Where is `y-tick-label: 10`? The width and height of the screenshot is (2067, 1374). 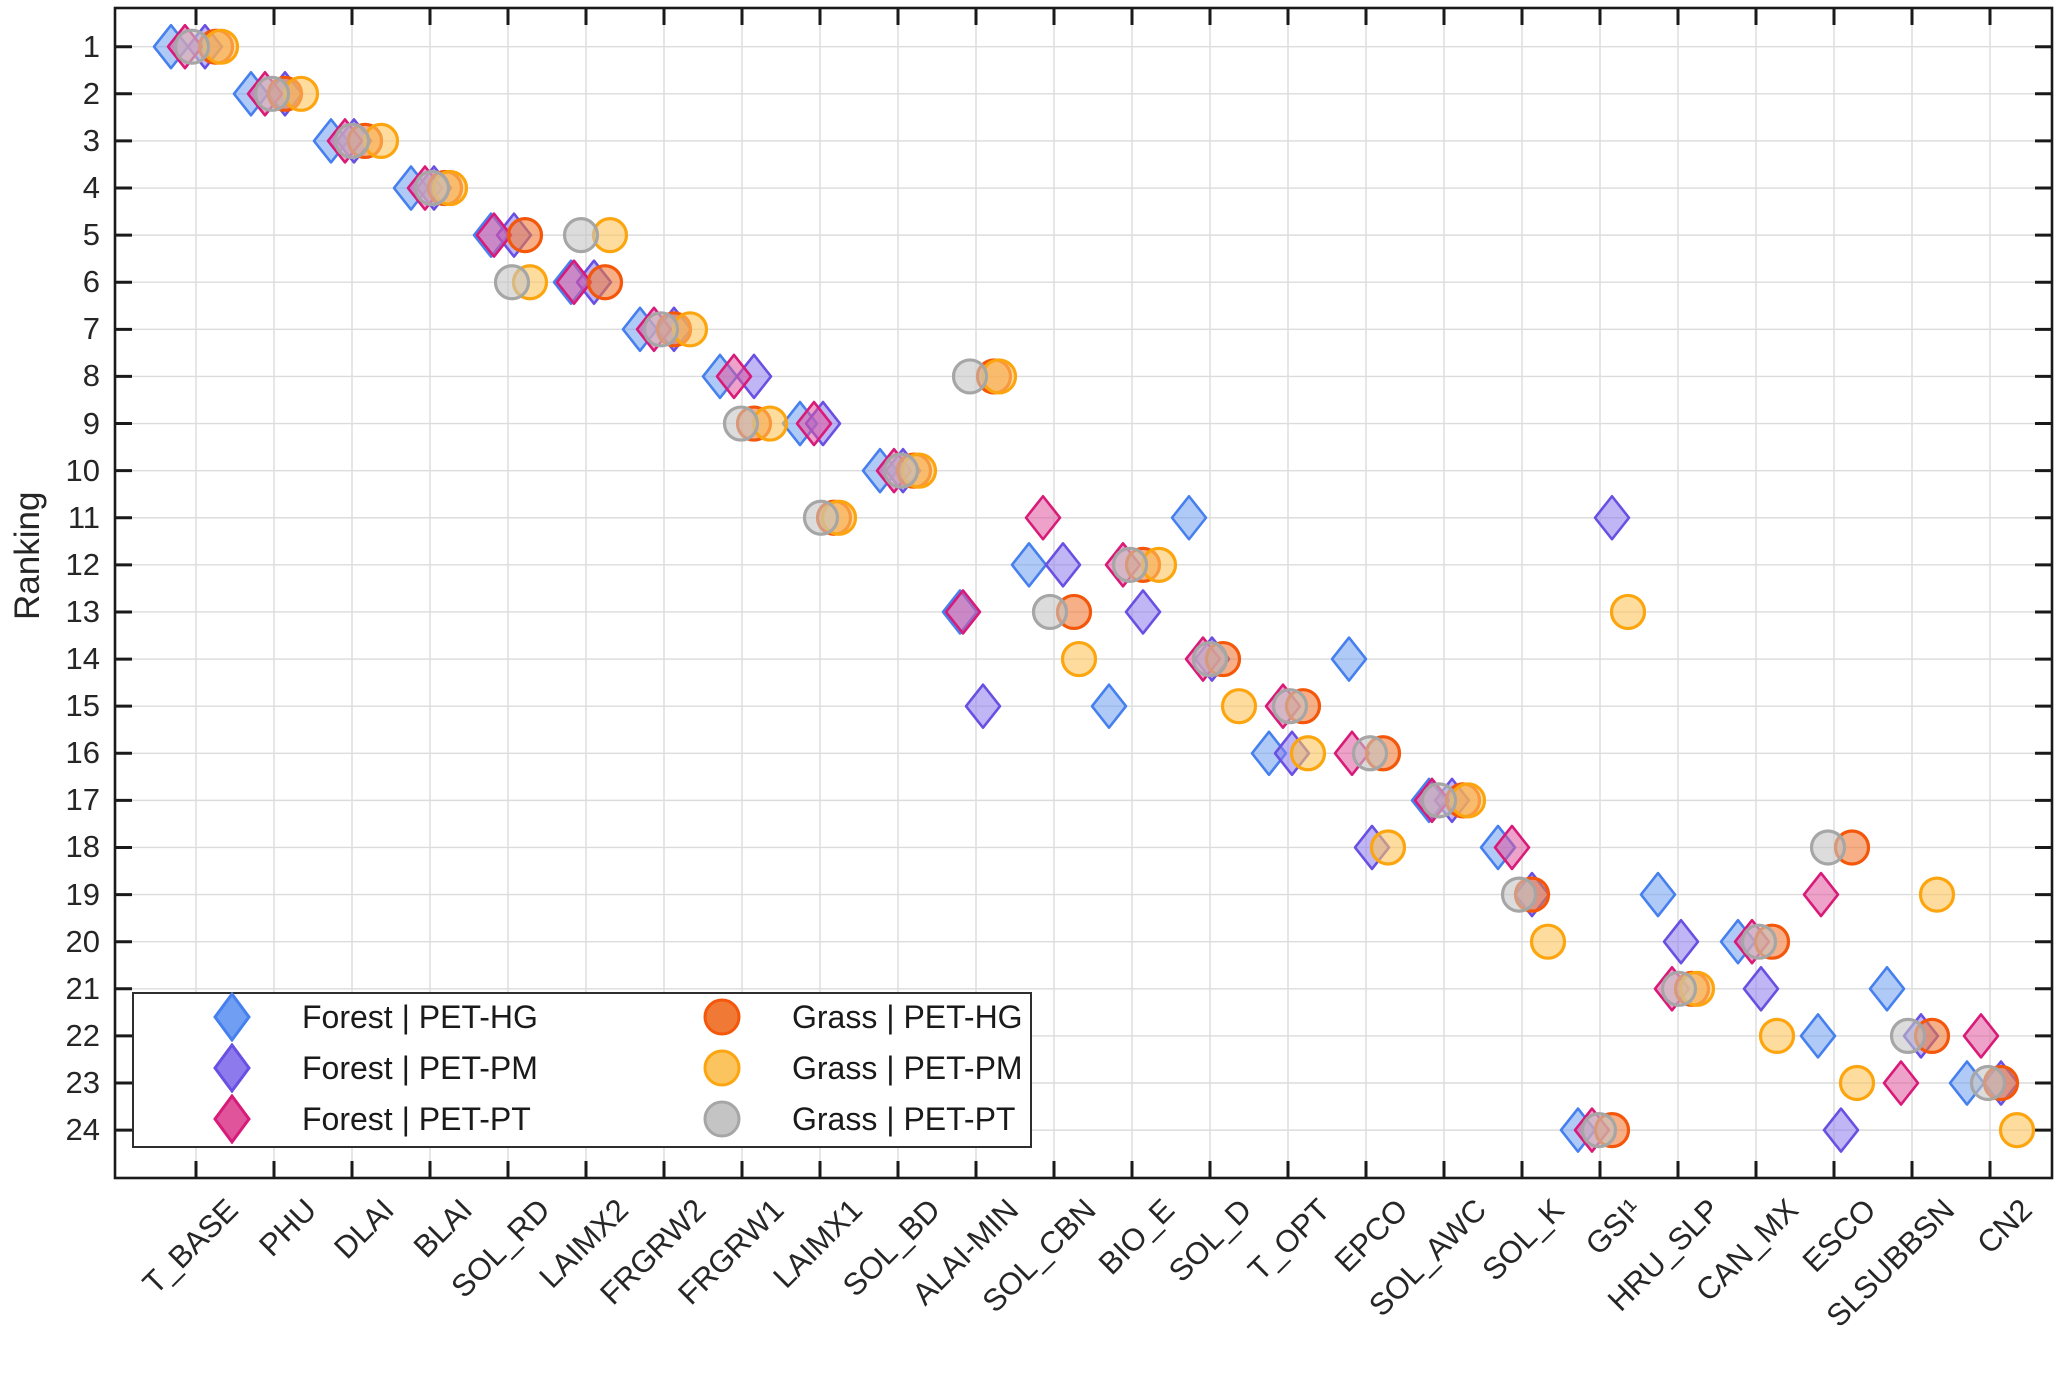 y-tick-label: 10 is located at coordinates (82, 470).